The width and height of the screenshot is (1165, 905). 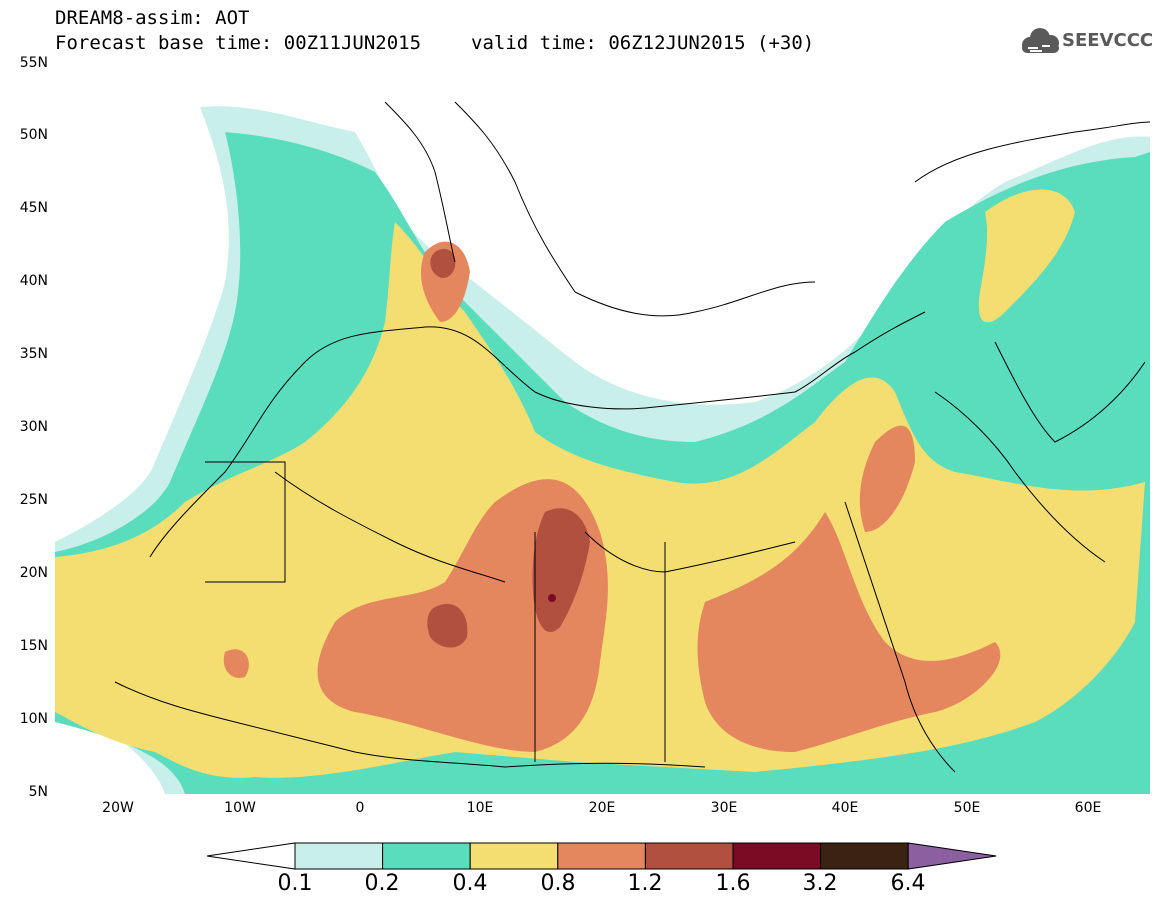 I want to click on logo-text: SEEVCCC, so click(x=1108, y=40).